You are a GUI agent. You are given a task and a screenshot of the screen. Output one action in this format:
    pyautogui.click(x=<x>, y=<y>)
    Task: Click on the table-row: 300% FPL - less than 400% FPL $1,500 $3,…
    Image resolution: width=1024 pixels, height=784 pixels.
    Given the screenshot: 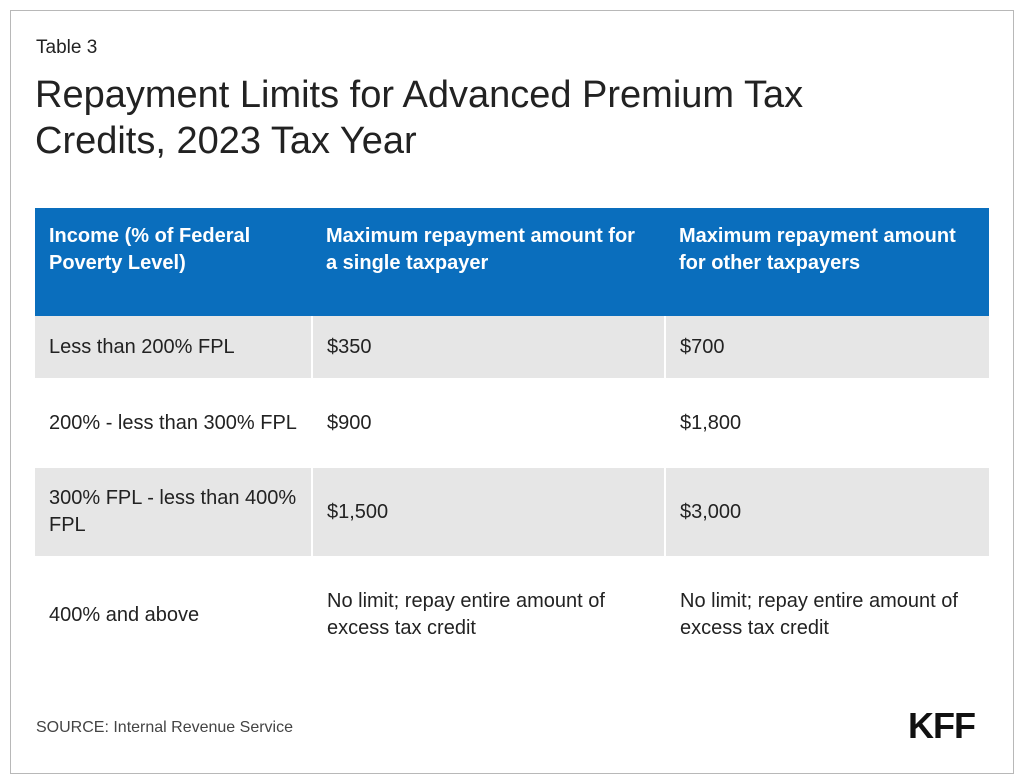 What is the action you would take?
    pyautogui.click(x=512, y=512)
    